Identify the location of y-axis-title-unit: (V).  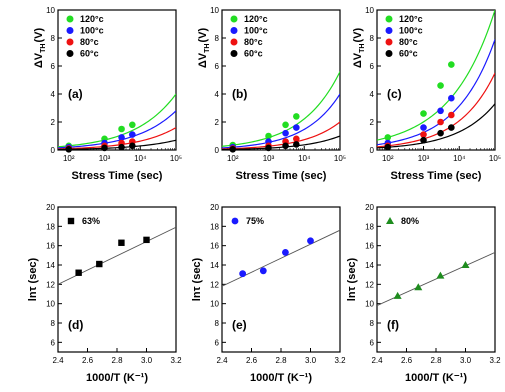
(203, 35).